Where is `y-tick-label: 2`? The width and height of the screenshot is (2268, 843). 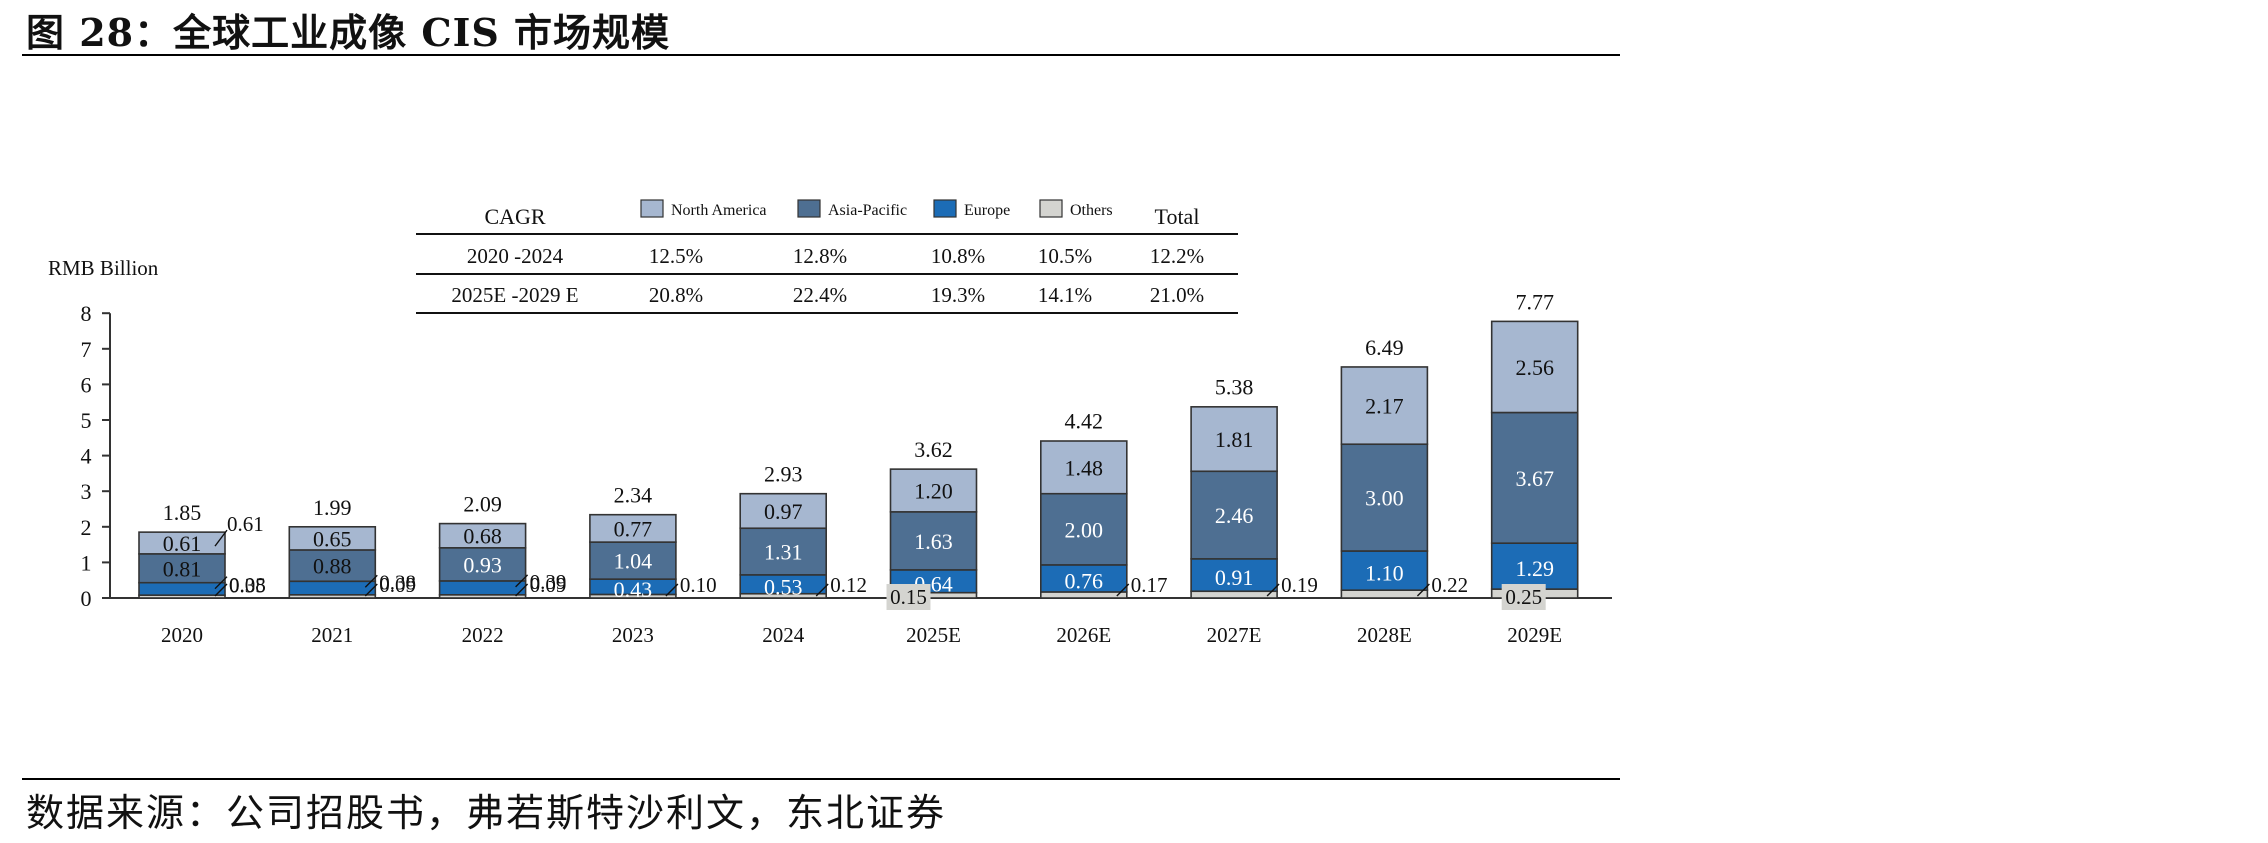 y-tick-label: 2 is located at coordinates (86, 527).